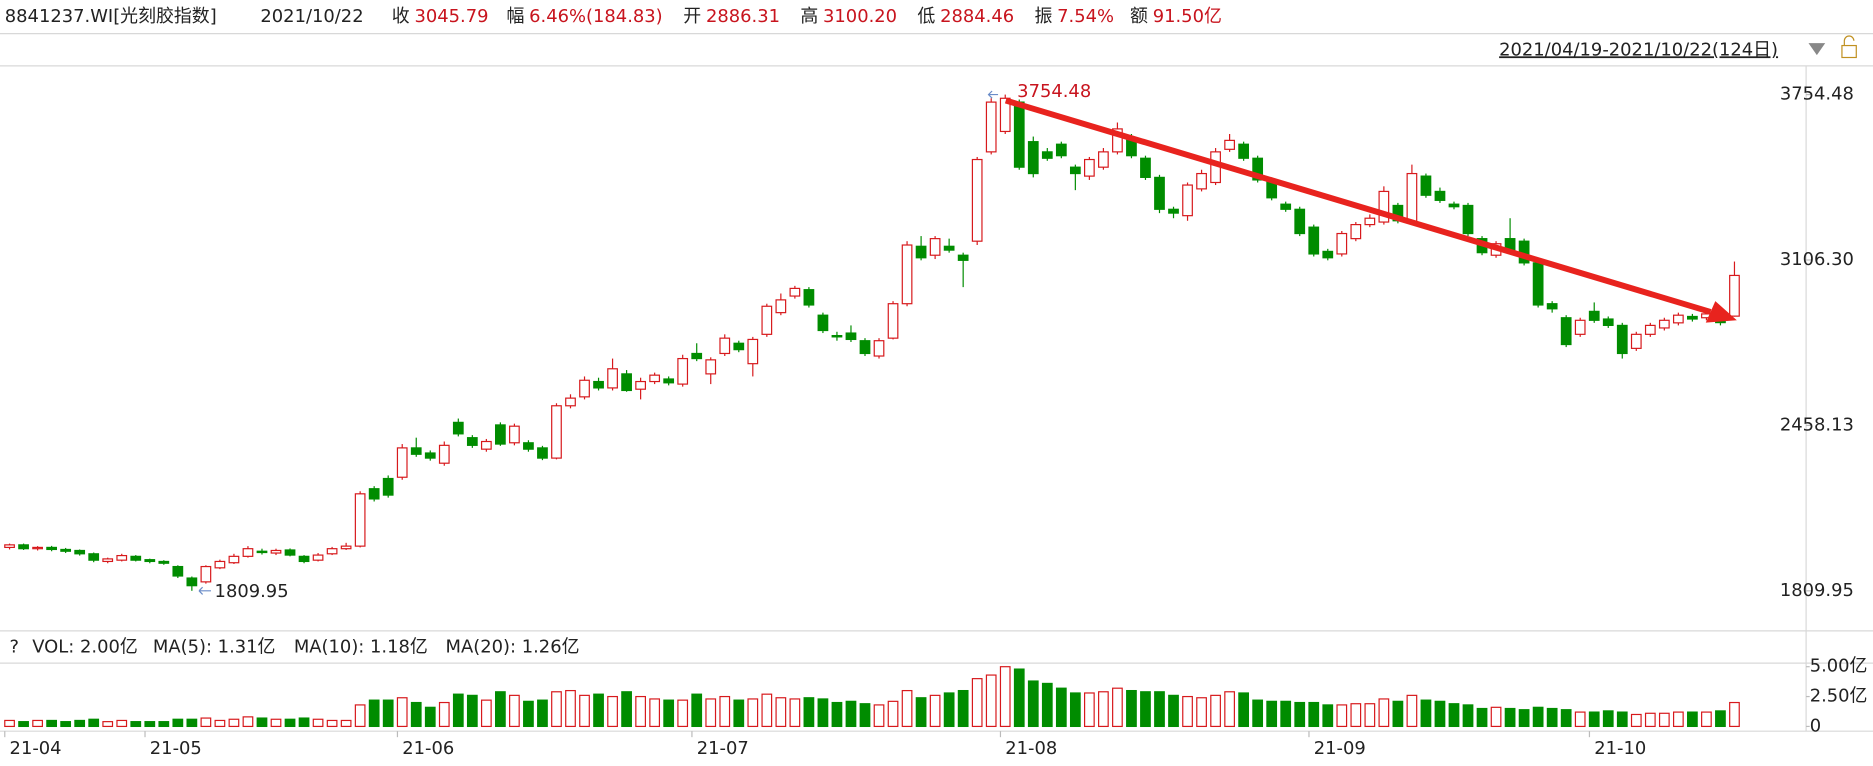  Describe the element at coordinates (401, 16) in the screenshot. I see `stat-label: 收` at that location.